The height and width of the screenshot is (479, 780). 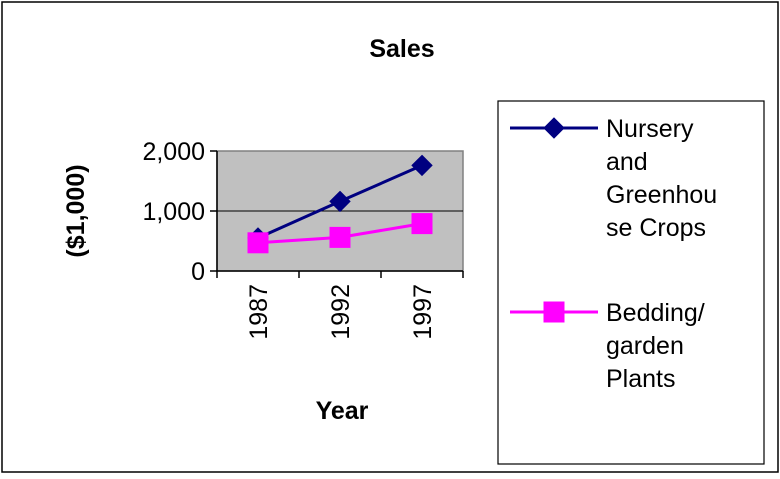 I want to click on x-tick-label: 1997, so click(x=423, y=312).